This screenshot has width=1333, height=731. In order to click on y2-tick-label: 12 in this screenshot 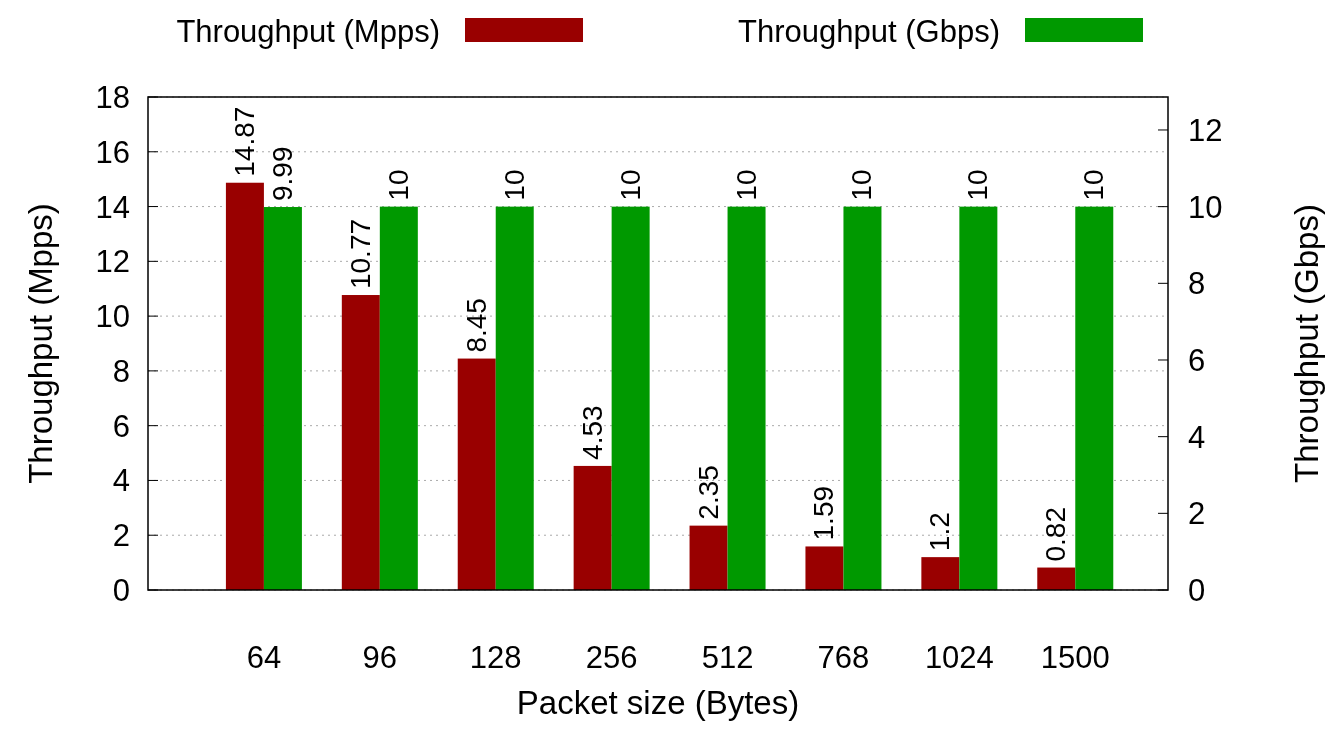, I will do `click(1205, 130)`.